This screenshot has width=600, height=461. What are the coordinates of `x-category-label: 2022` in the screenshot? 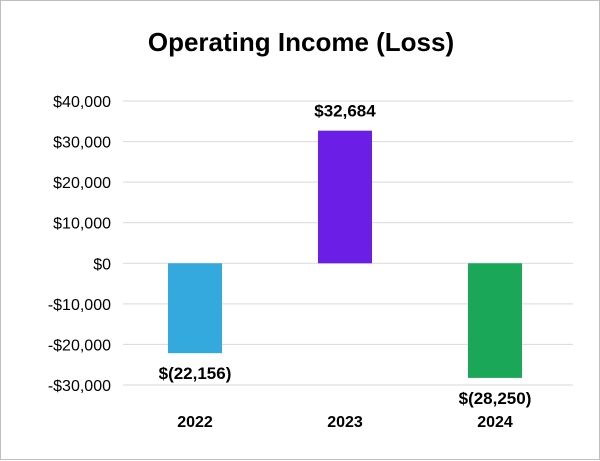 It's located at (195, 422).